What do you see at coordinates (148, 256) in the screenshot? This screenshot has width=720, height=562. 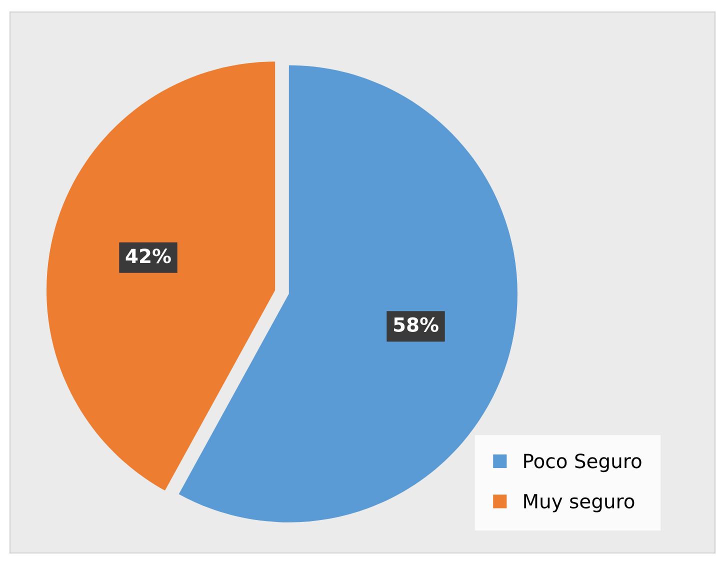 I see `data-label: 42%` at bounding box center [148, 256].